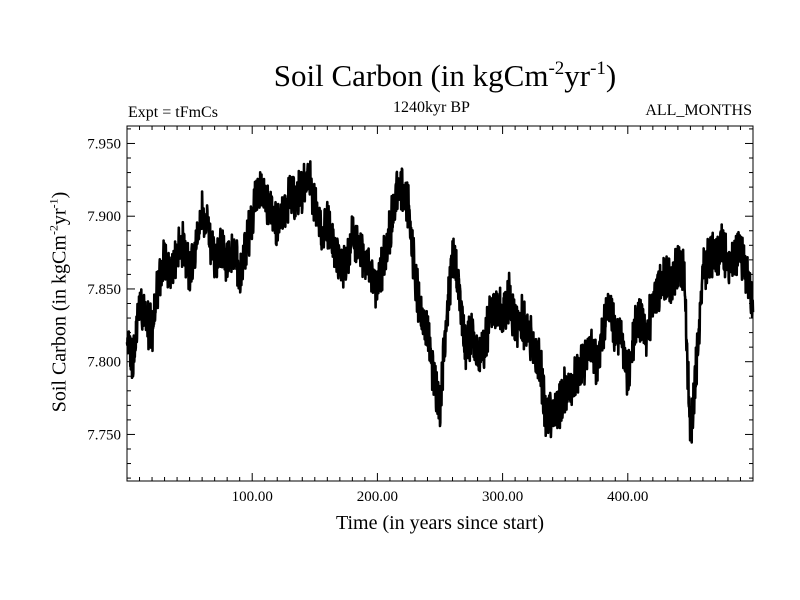 This screenshot has width=800, height=600. I want to click on y-tick-label: 7.800, so click(104, 363).